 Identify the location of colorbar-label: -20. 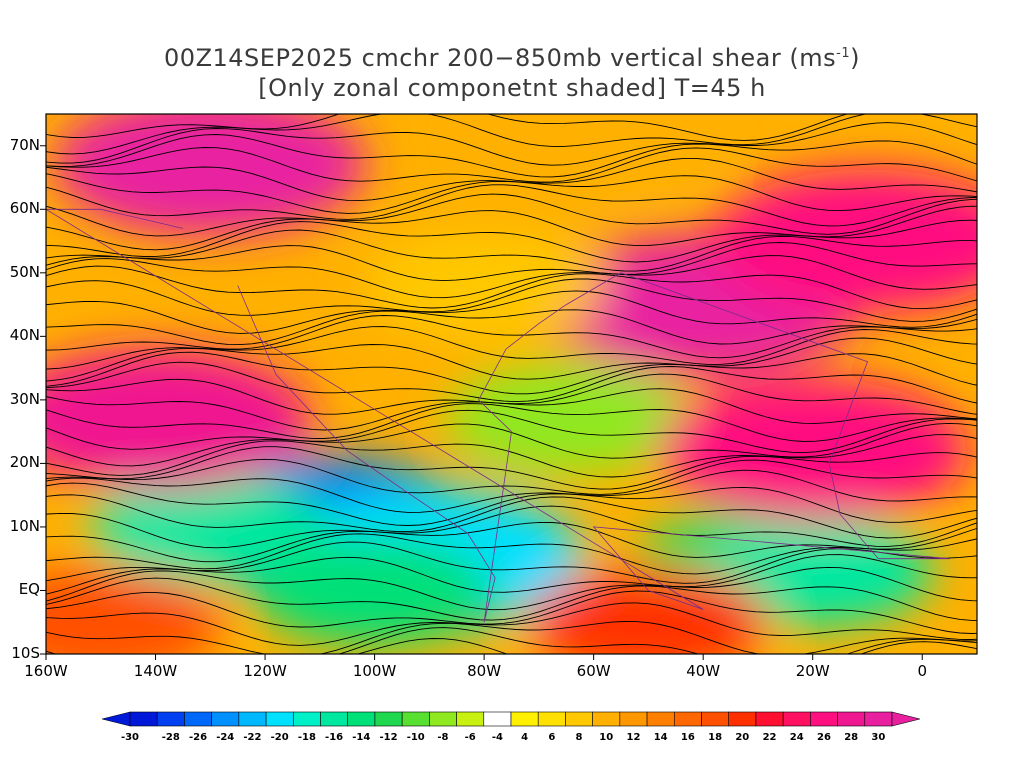
(279, 737).